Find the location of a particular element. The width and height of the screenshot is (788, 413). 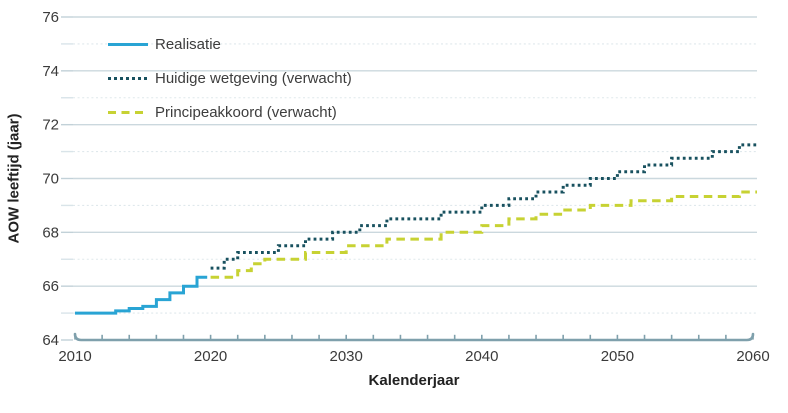

x-axis-title-text: Kalenderjaar is located at coordinates (414, 380).